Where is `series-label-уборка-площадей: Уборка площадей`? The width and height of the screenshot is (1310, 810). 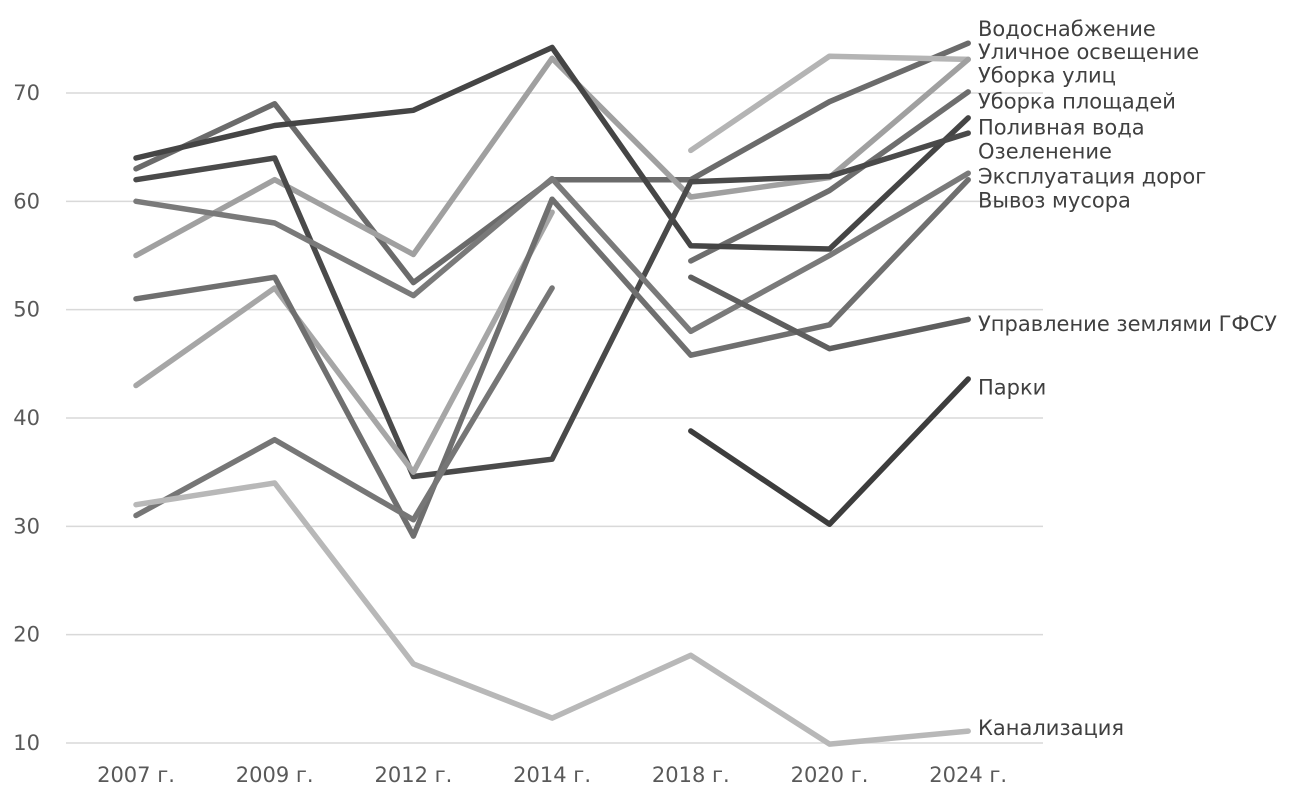
series-label-уборка-площадей: Уборка площадей is located at coordinates (1077, 102).